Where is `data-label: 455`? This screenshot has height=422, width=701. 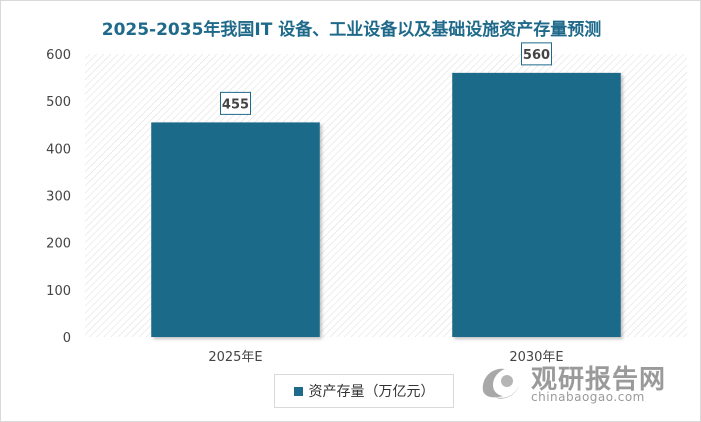
data-label: 455 is located at coordinates (235, 104).